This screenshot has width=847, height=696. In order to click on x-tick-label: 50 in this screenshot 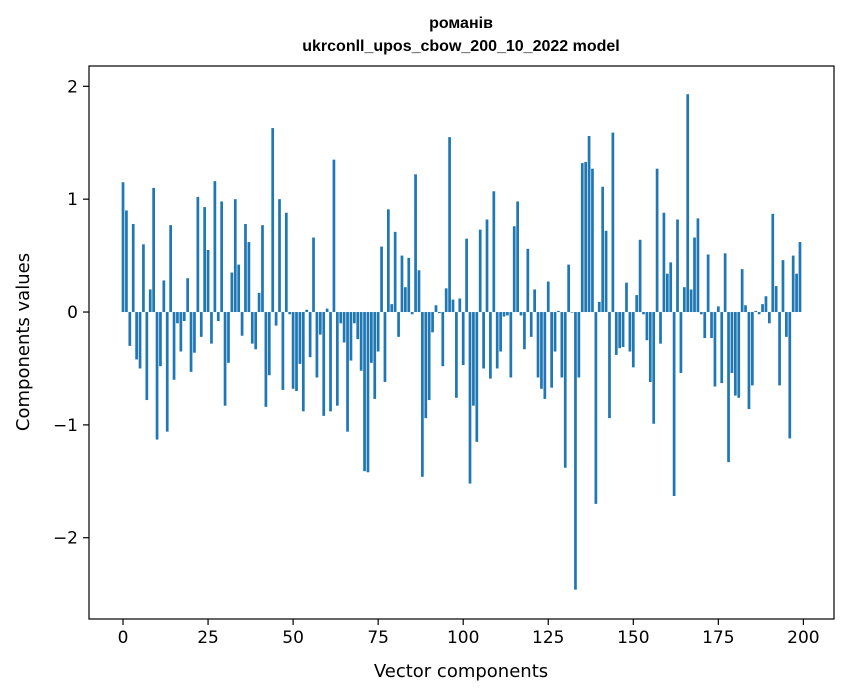, I will do `click(293, 638)`.